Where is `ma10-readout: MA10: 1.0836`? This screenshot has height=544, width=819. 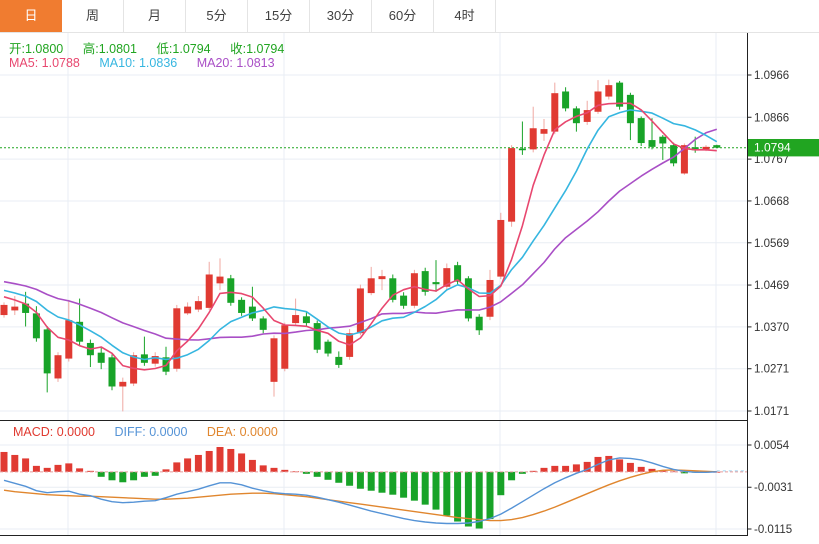
ma10-readout: MA10: 1.0836 is located at coordinates (138, 63).